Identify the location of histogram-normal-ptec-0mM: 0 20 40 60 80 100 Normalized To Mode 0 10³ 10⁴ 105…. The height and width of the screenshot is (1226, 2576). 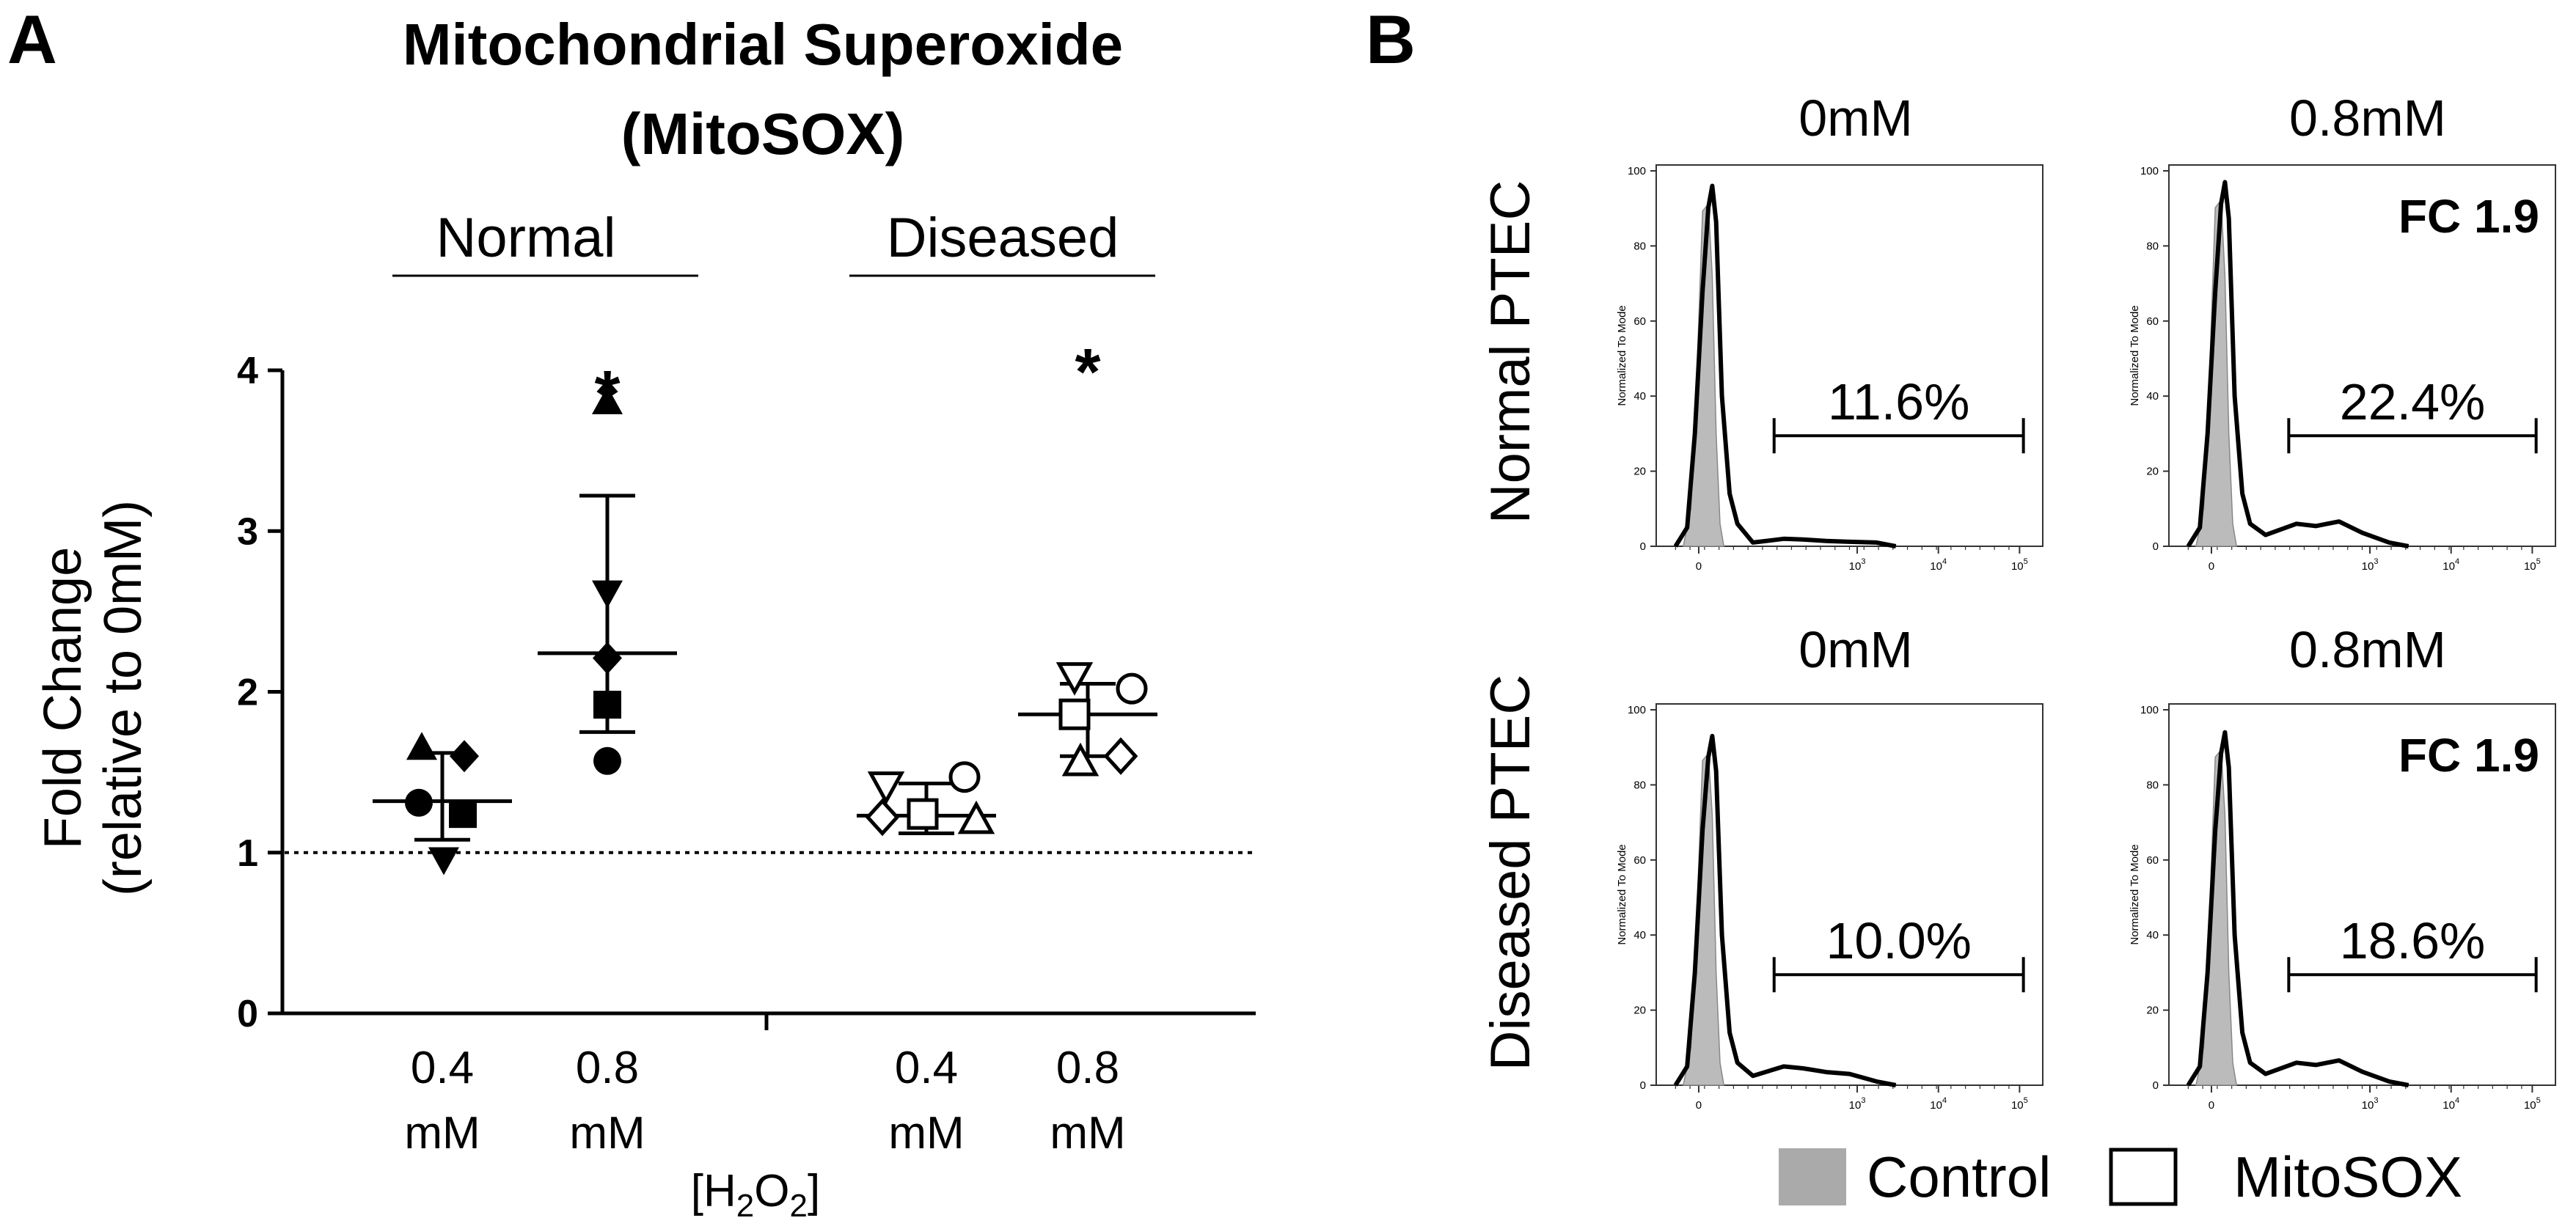
(1829, 368).